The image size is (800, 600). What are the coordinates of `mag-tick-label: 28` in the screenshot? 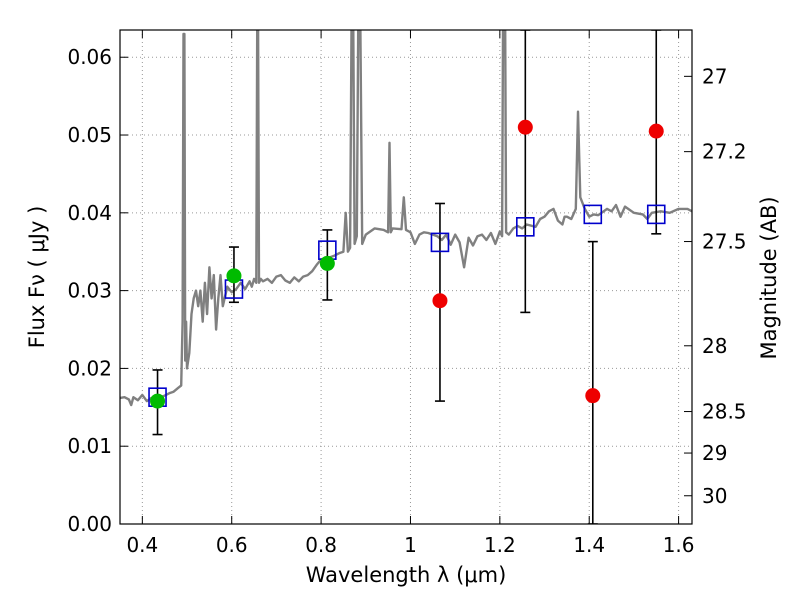 It's located at (714, 346).